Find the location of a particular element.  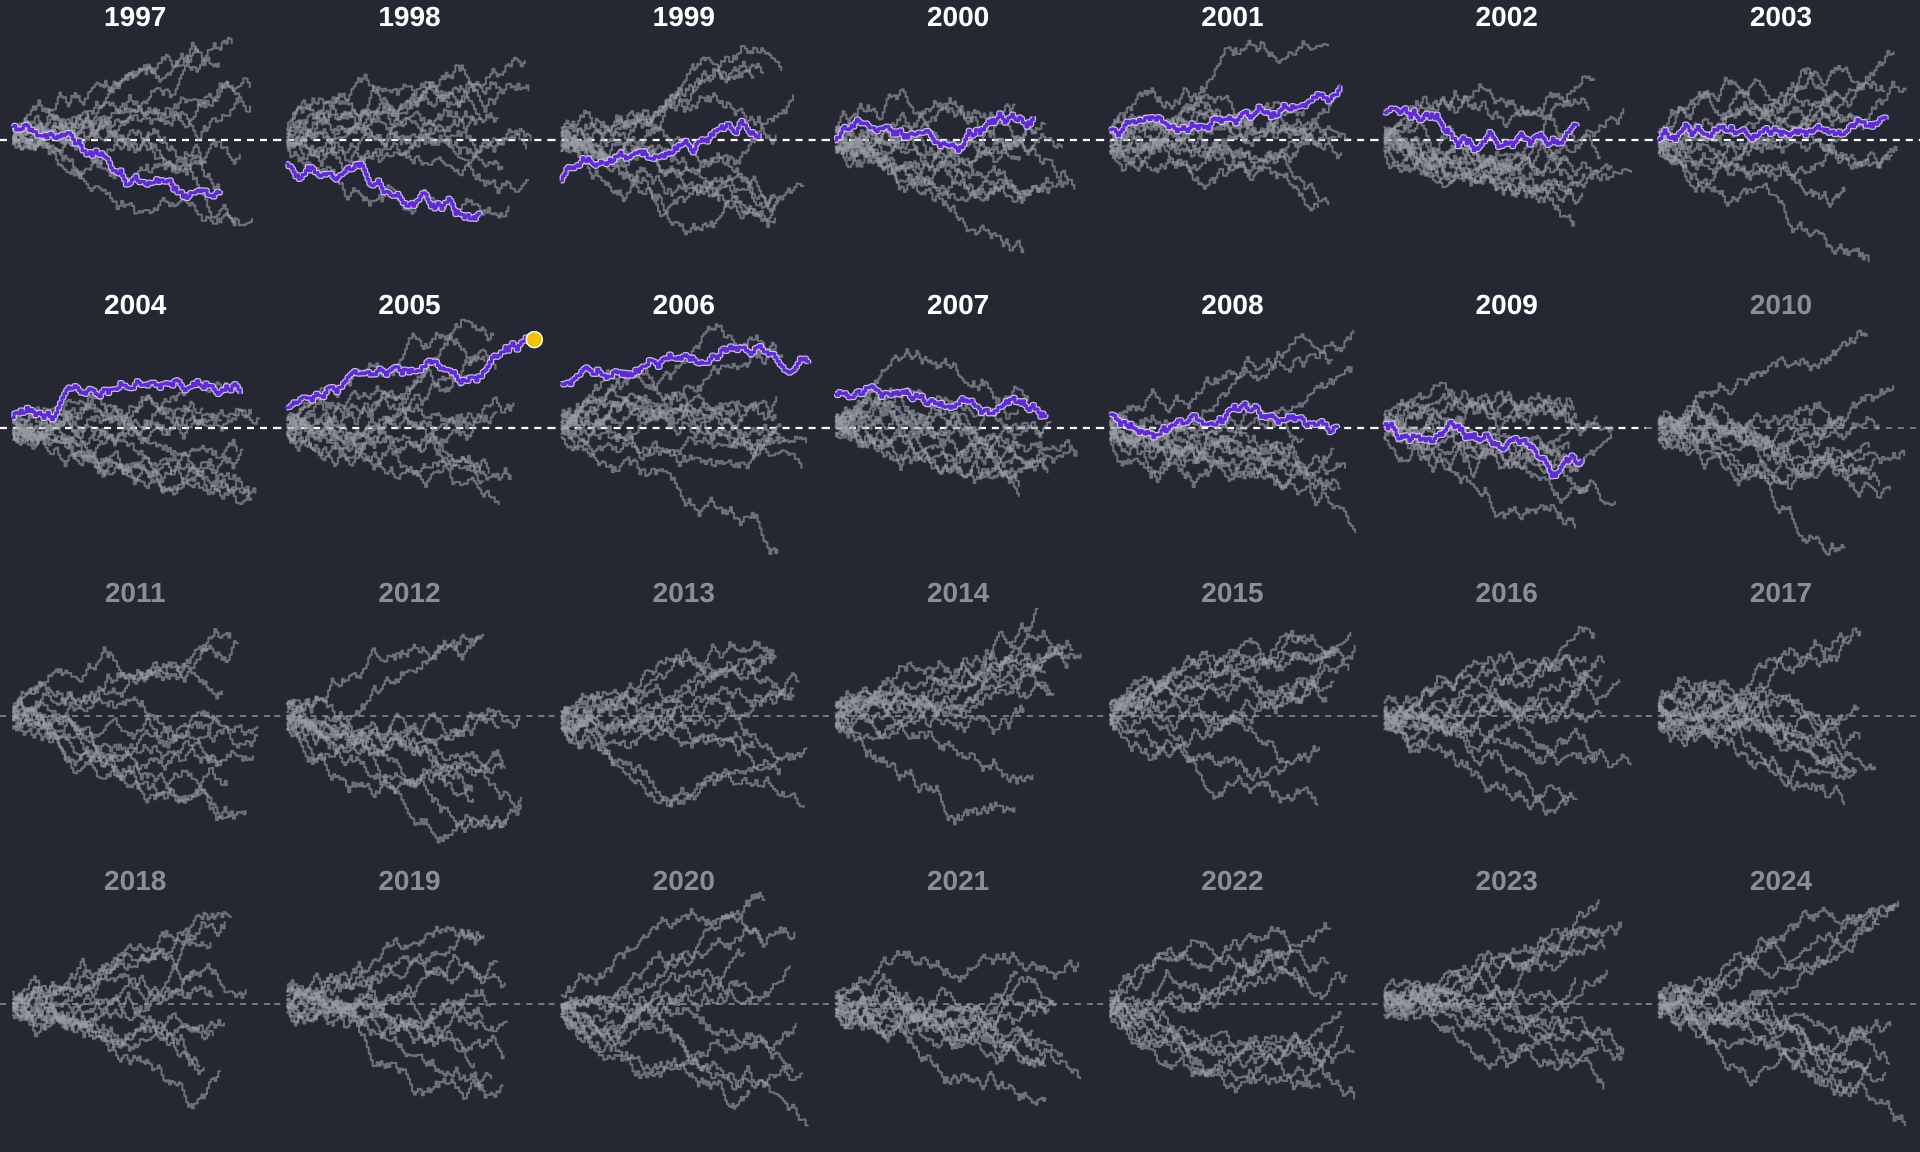

panel-1999: 1999 is located at coordinates (685, 118).